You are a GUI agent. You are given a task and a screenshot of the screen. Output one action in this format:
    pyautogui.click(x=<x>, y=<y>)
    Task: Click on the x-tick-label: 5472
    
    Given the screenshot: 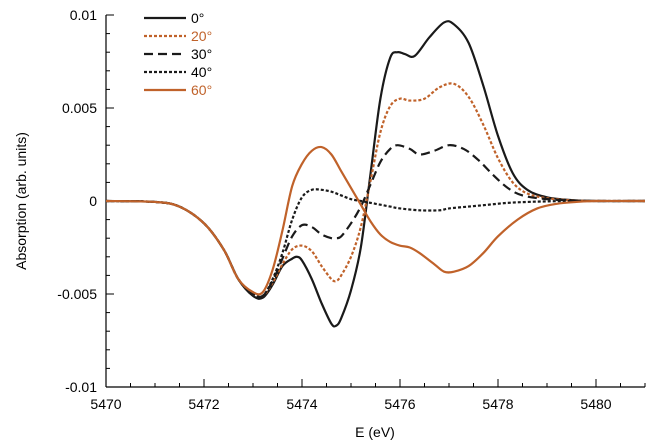 What is the action you would take?
    pyautogui.click(x=203, y=404)
    